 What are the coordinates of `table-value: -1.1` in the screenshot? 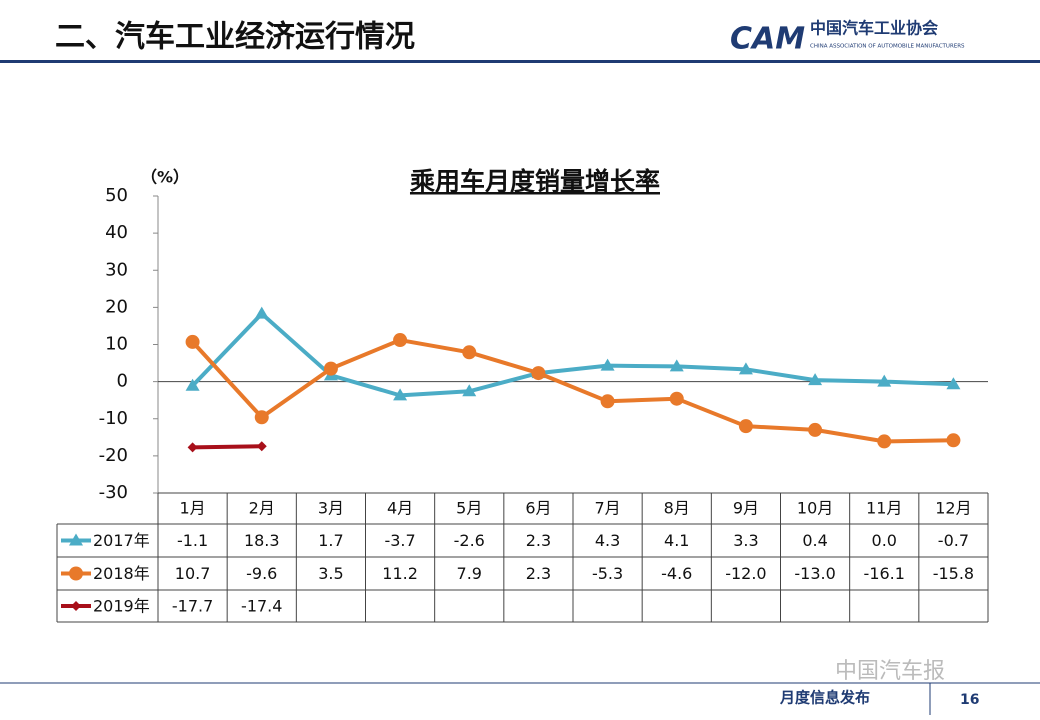 It's located at (192, 540).